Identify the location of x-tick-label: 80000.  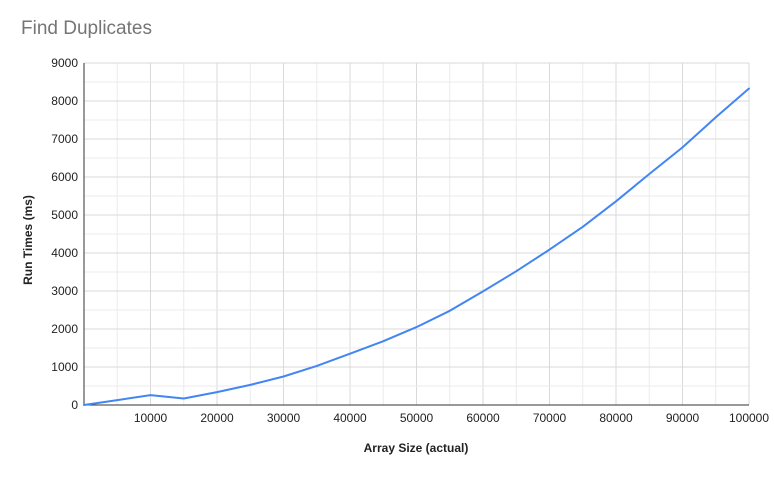
(616, 418).